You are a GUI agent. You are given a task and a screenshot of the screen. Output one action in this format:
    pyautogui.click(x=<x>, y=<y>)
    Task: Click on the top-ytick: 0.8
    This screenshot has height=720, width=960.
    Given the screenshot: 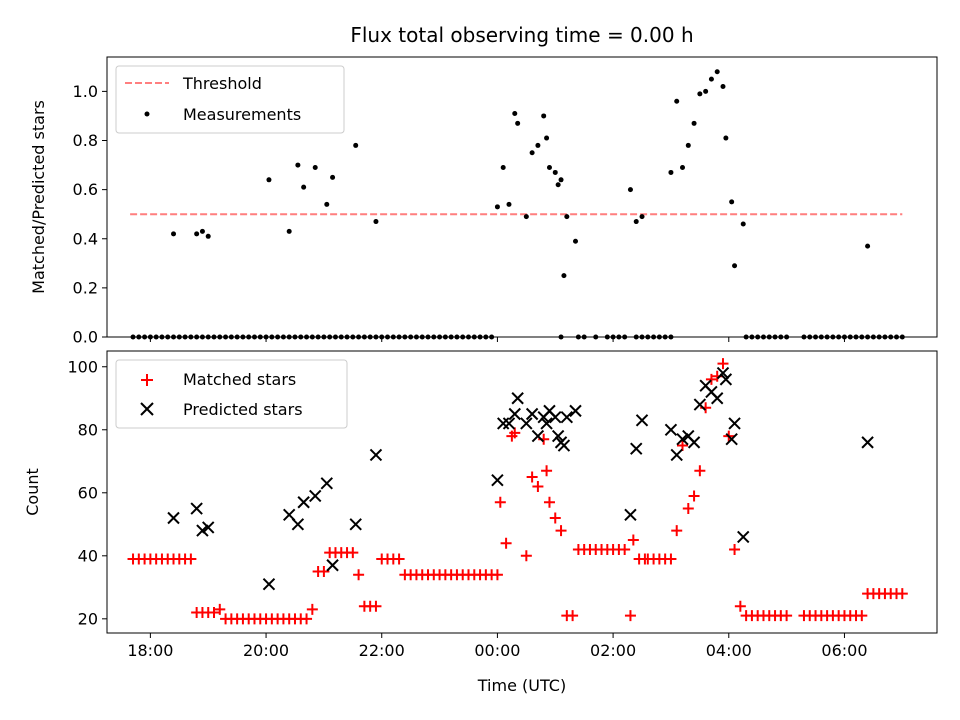 What is the action you would take?
    pyautogui.click(x=90, y=140)
    